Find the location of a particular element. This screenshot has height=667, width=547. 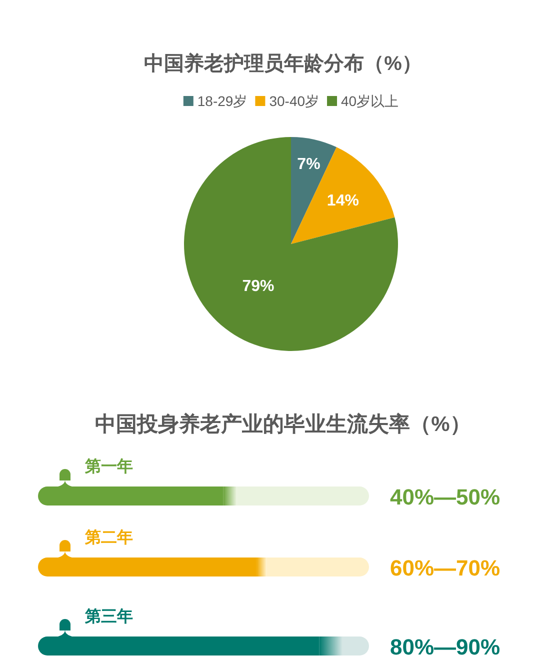

data-label: 14% is located at coordinates (342, 201).